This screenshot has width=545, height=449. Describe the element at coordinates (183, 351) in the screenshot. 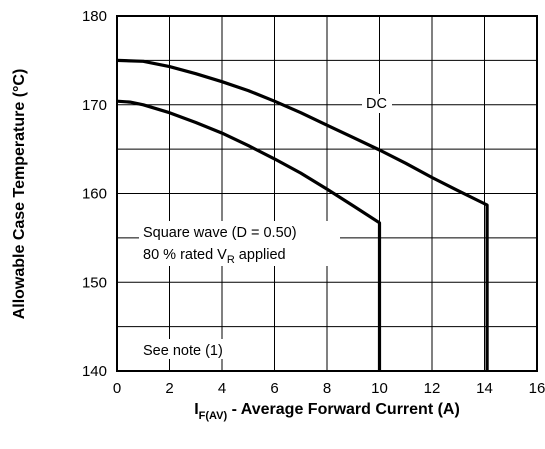

I see `note-label: See note (1)` at that location.